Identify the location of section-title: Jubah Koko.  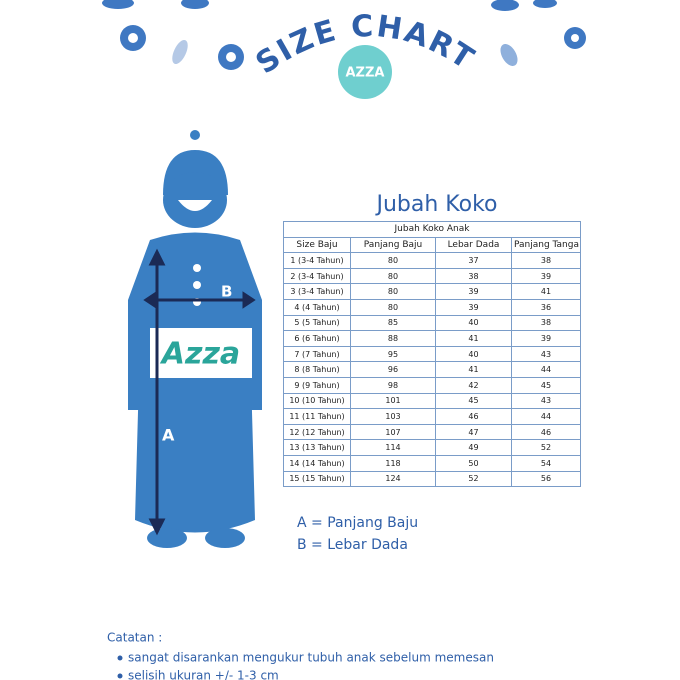
(435, 204).